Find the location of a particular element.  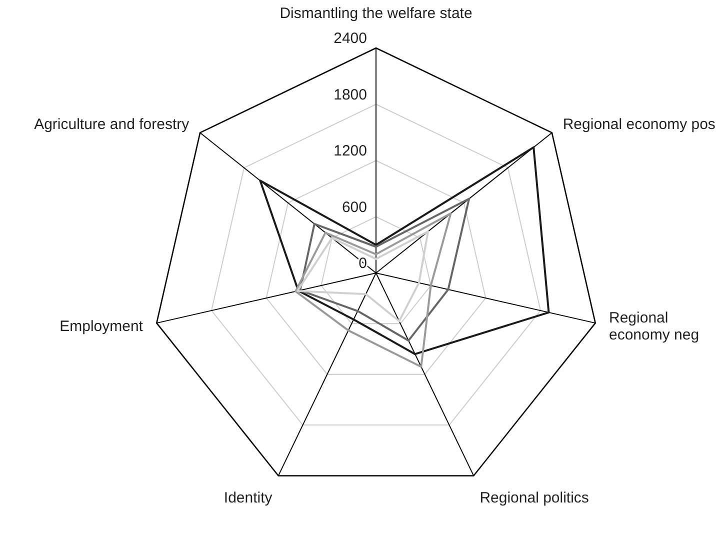

spoke-label: Agriculture and forestry is located at coordinates (112, 124).